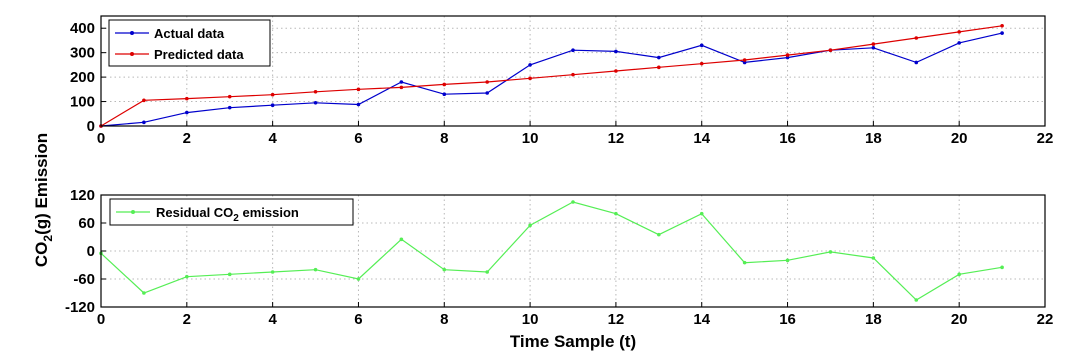  What do you see at coordinates (194, 212) in the screenshot?
I see `legend-label-residual-prefix: Residual CO` at bounding box center [194, 212].